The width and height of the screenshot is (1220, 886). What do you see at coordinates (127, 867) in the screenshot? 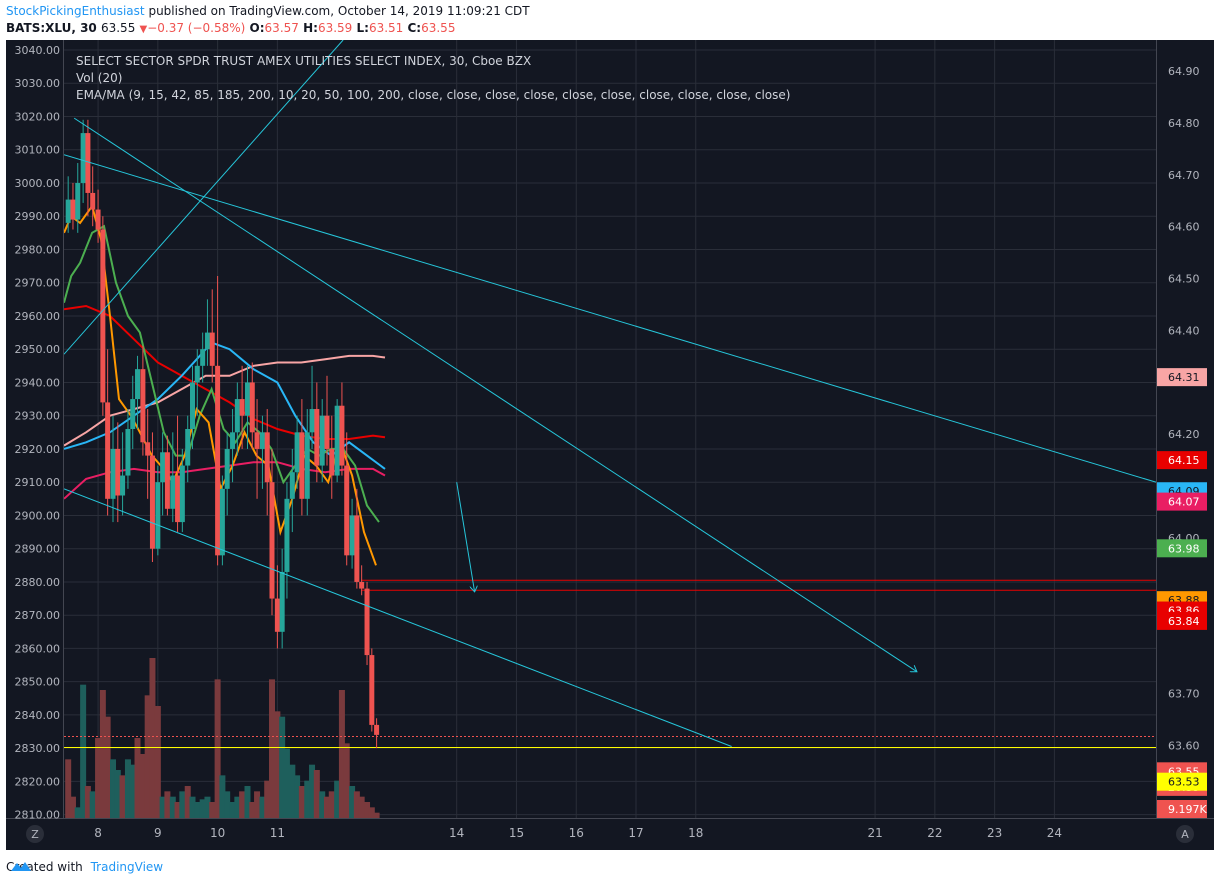
I see `tradingview-brand: TradingView` at bounding box center [127, 867].